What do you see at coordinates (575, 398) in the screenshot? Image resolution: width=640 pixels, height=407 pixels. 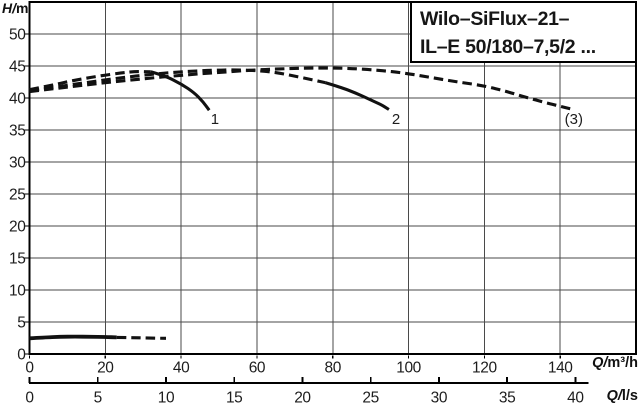 I see `x-ls-tick-label: 40` at bounding box center [575, 398].